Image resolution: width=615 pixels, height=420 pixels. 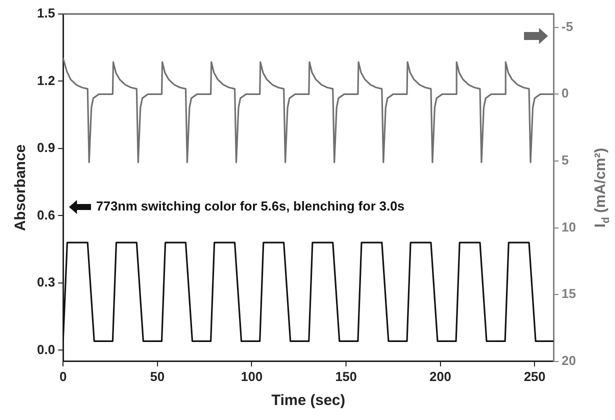 I want to click on y2-tick-label: 15, so click(x=569, y=294).